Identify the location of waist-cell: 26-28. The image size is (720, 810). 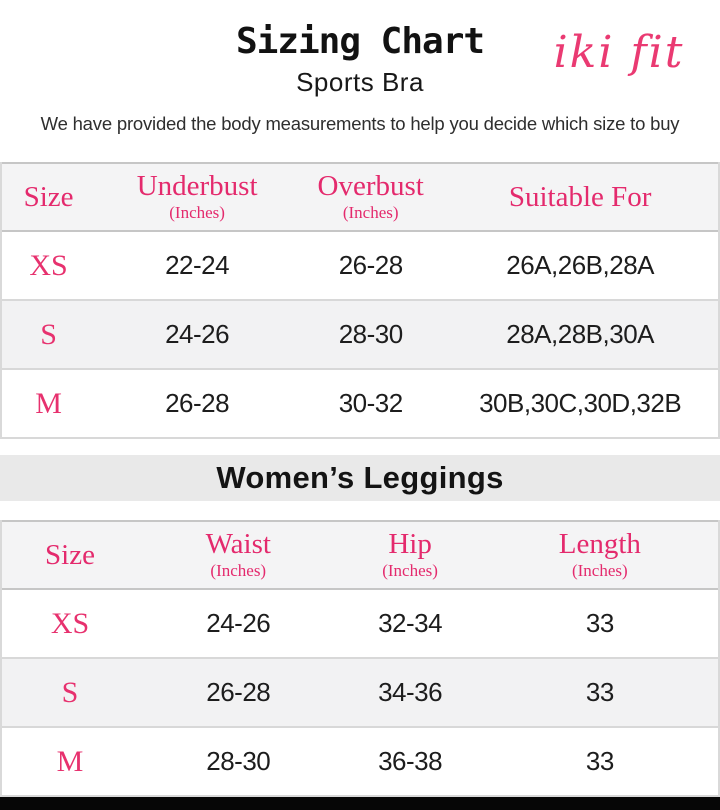
(238, 692).